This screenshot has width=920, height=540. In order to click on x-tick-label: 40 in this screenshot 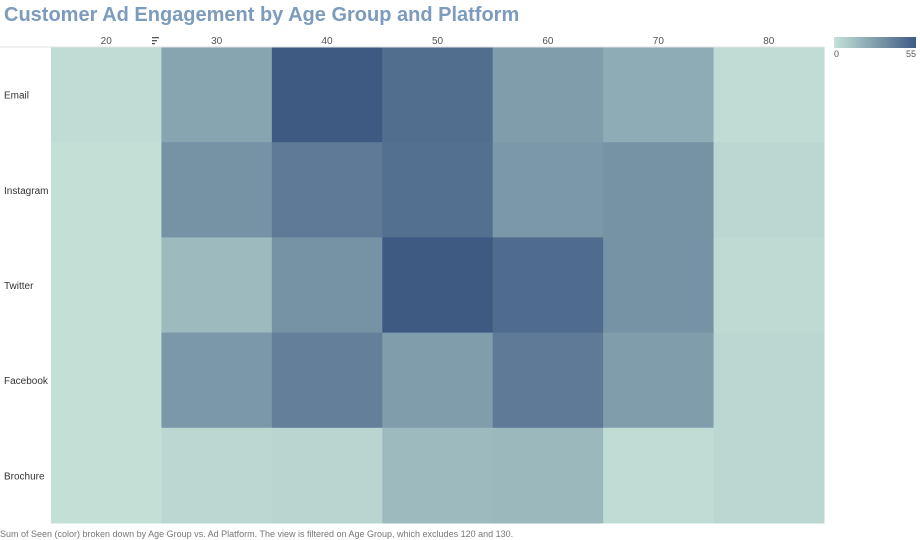, I will do `click(328, 41)`.